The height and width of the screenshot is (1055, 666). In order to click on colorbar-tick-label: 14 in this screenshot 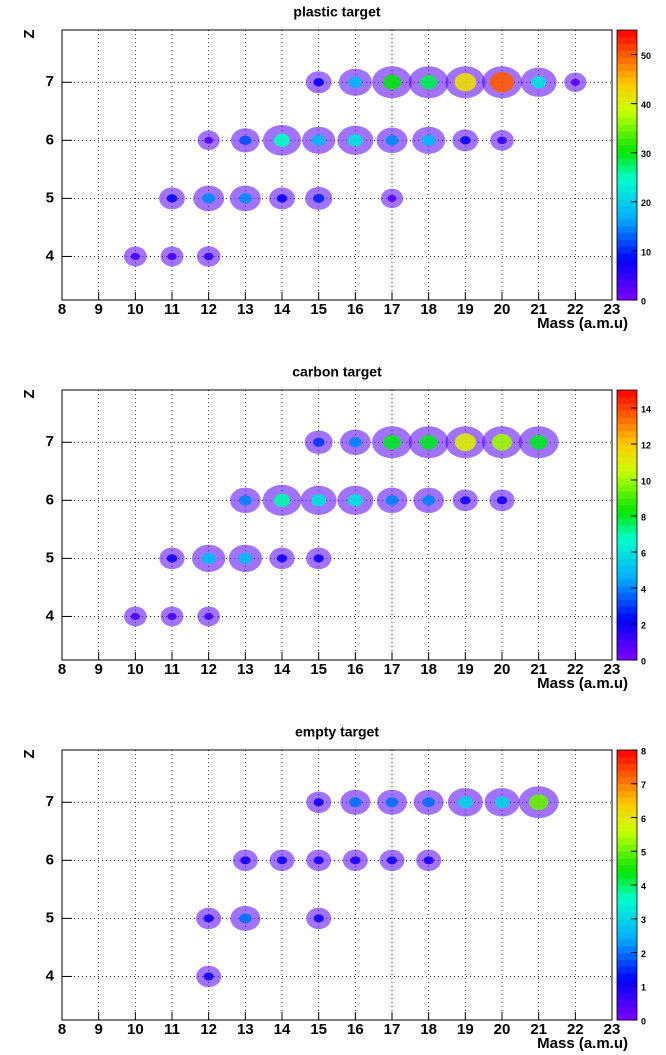, I will do `click(646, 409)`.